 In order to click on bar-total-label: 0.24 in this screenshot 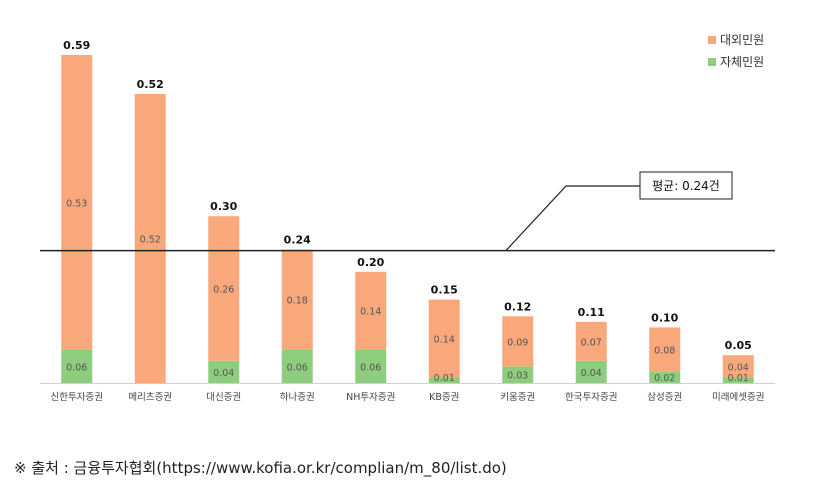, I will do `click(297, 240)`.